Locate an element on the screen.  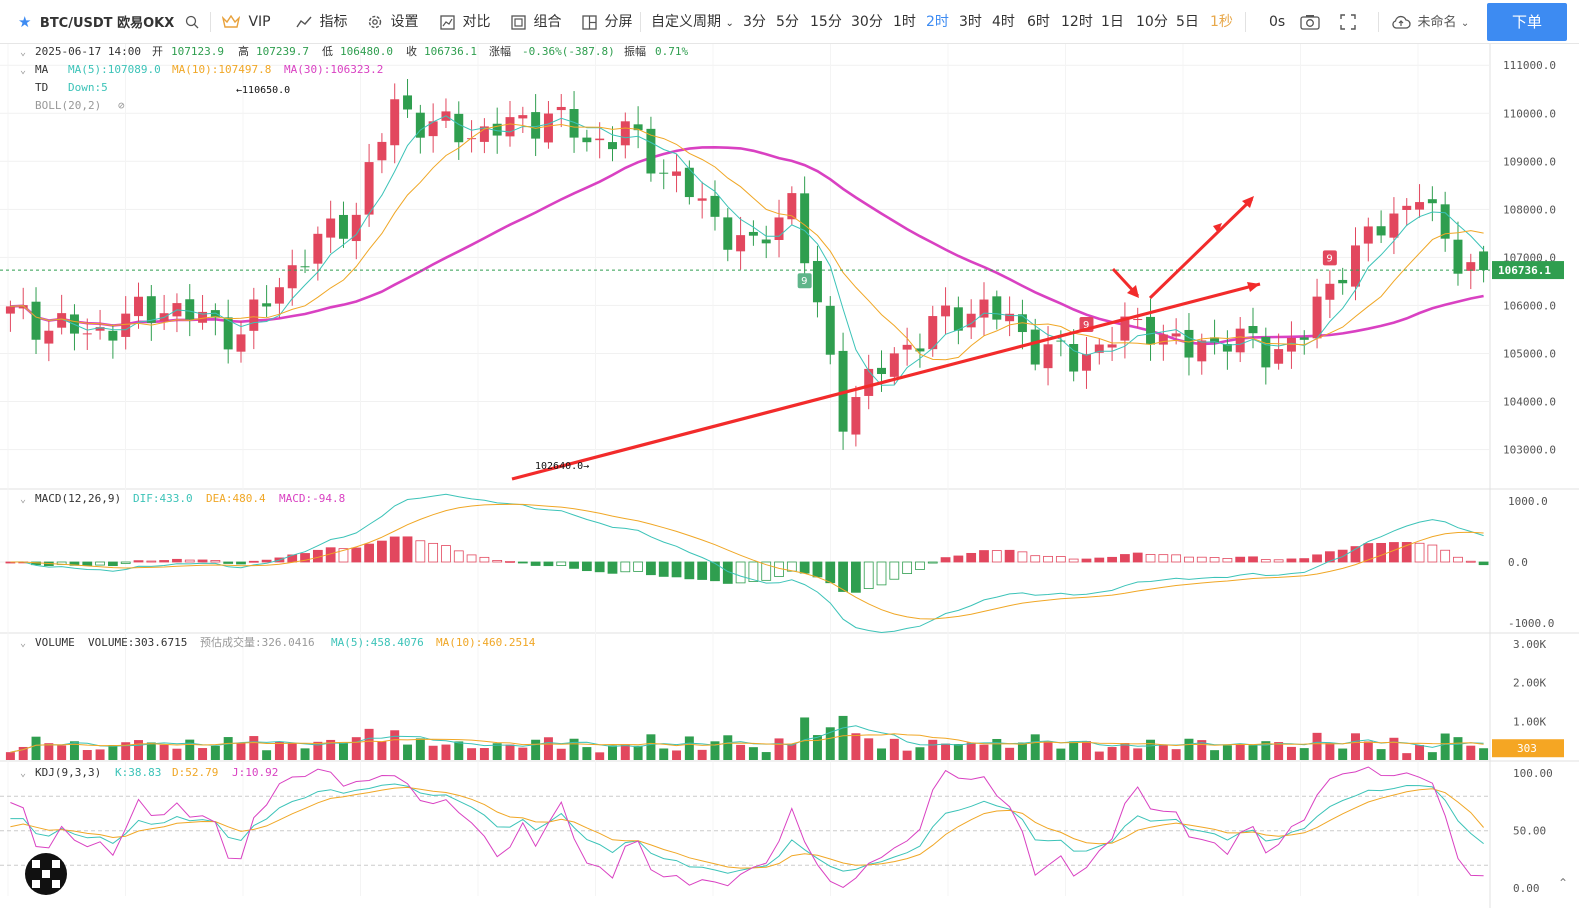
indicators-button: 指标 is located at coordinates (321, 22).